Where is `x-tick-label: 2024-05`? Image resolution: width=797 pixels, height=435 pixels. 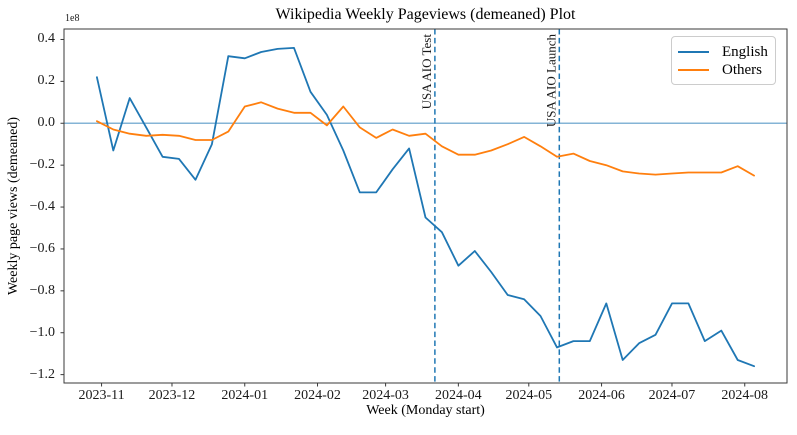
x-tick-label: 2024-05 is located at coordinates (529, 395).